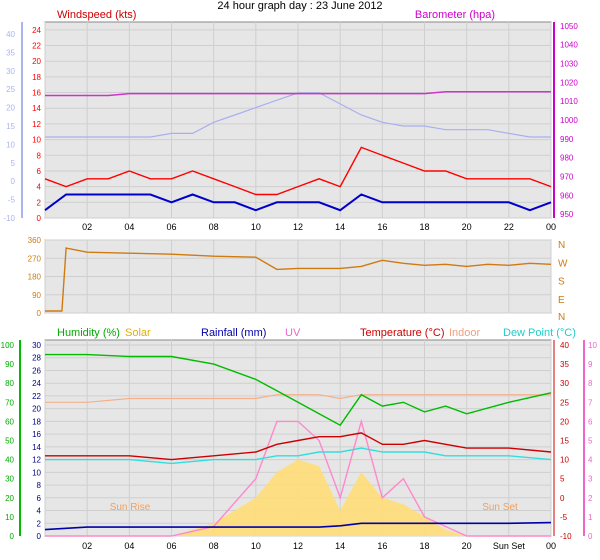 The height and width of the screenshot is (560, 600). Describe the element at coordinates (96, 15) in the screenshot. I see `windspeed-label: Windspeed (kts)` at that location.